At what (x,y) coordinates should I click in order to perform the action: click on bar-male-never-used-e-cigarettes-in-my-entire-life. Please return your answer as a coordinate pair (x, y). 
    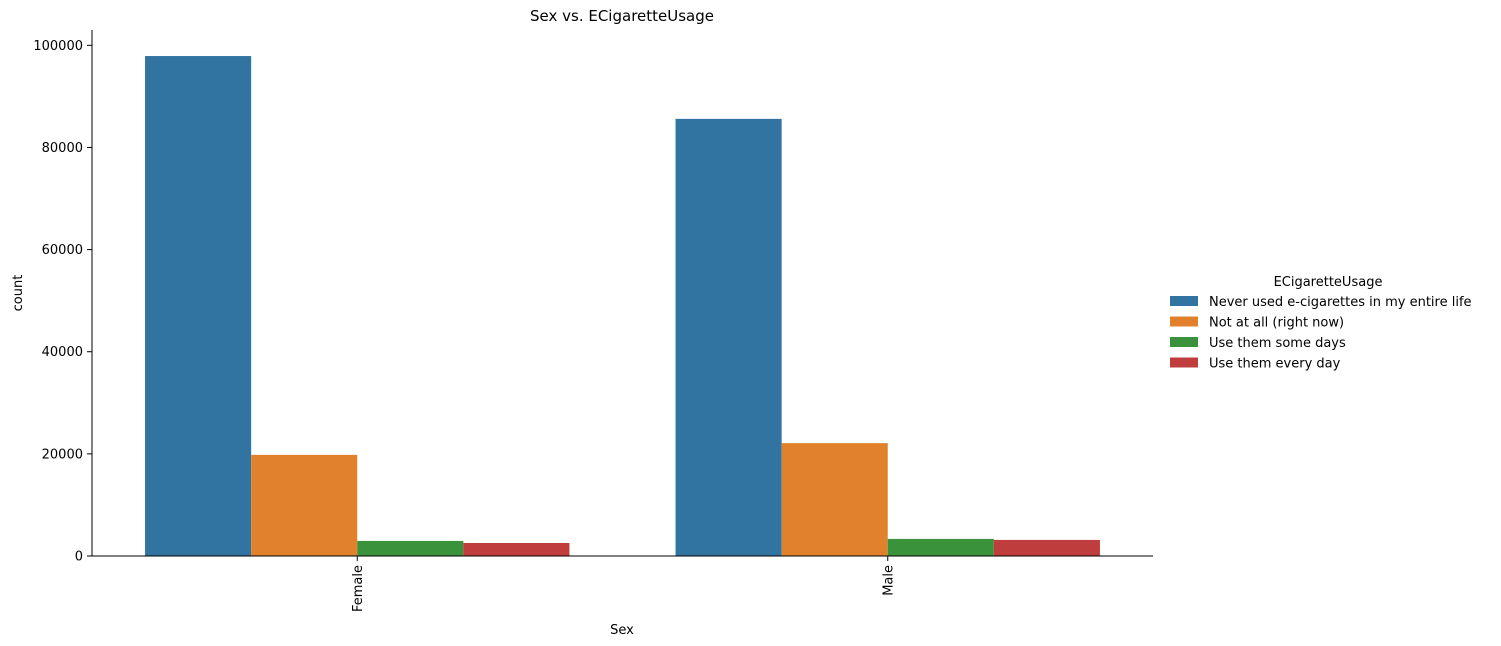
    Looking at the image, I should click on (728, 337).